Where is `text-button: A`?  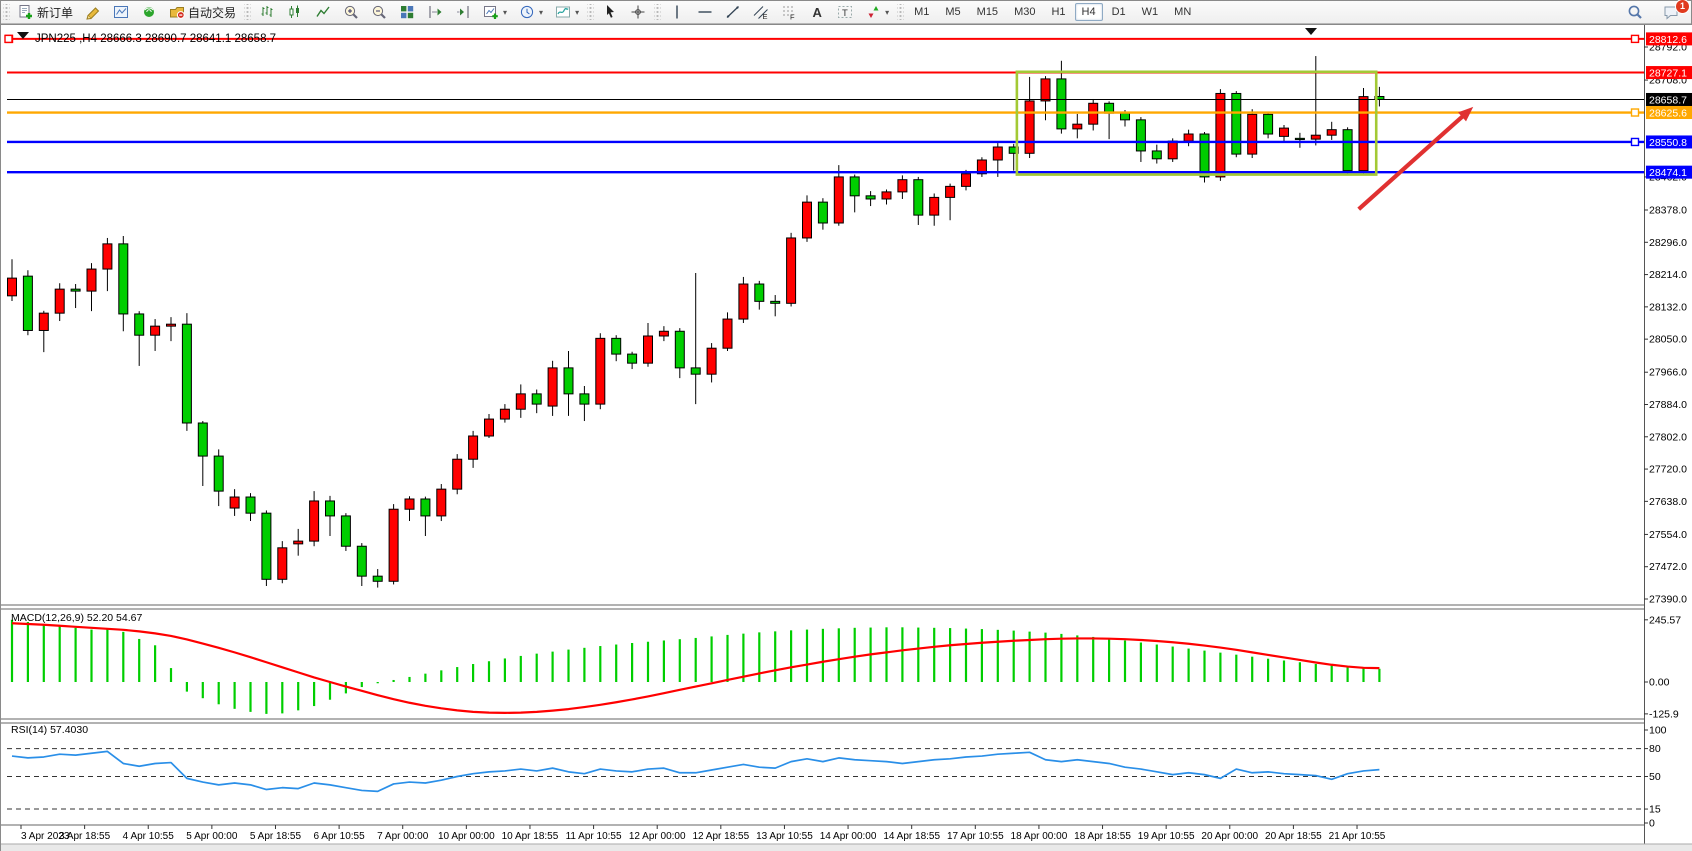
text-button: A is located at coordinates (817, 12).